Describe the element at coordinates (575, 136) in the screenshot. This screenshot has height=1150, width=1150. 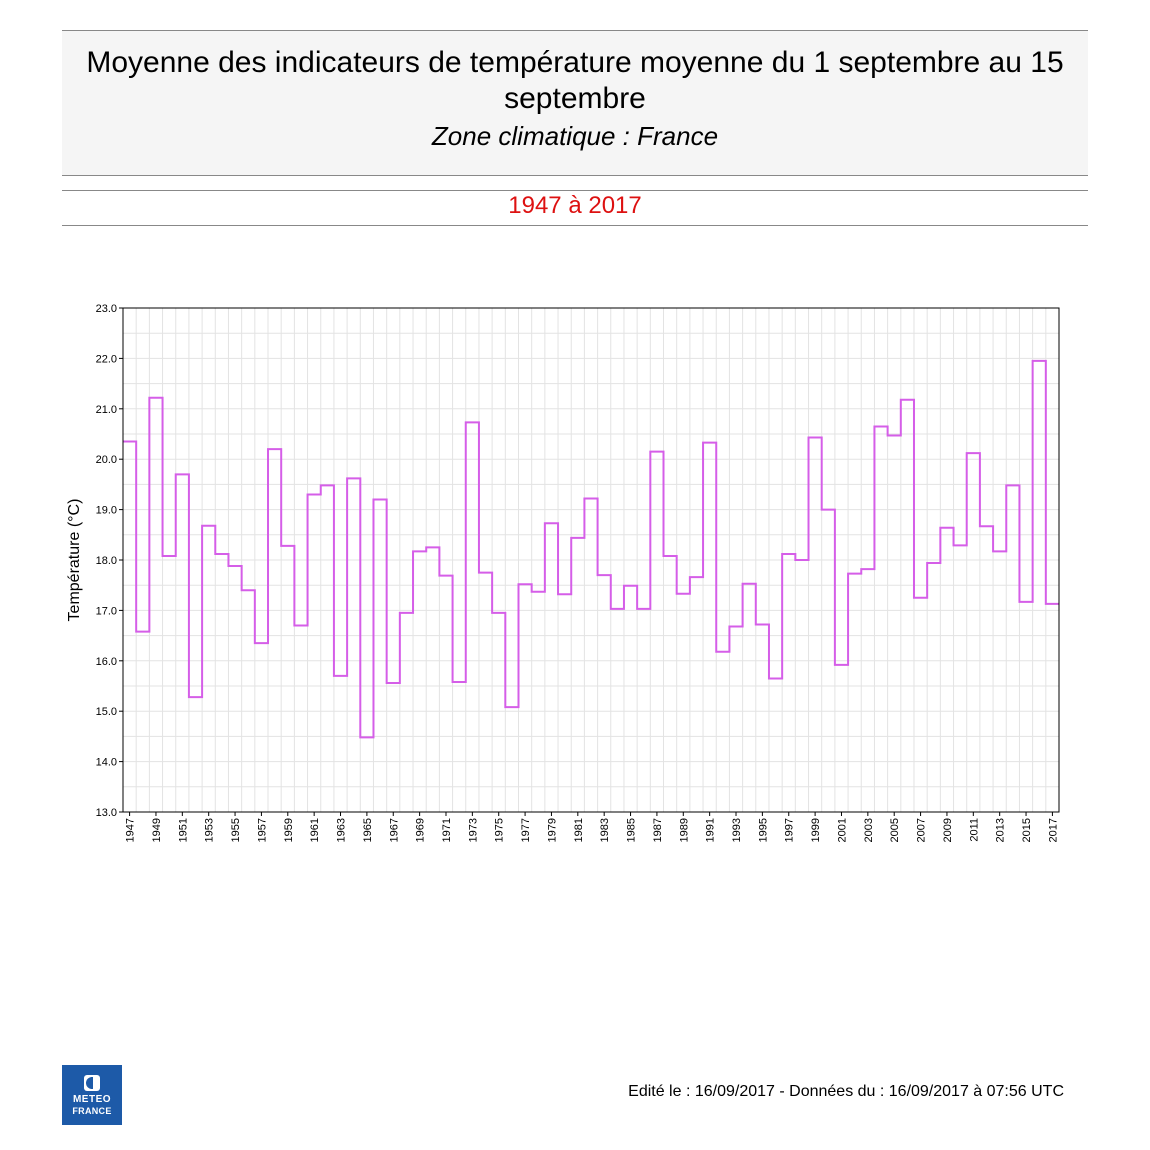
I see `chart-subtitle: Zone climatique : France` at that location.